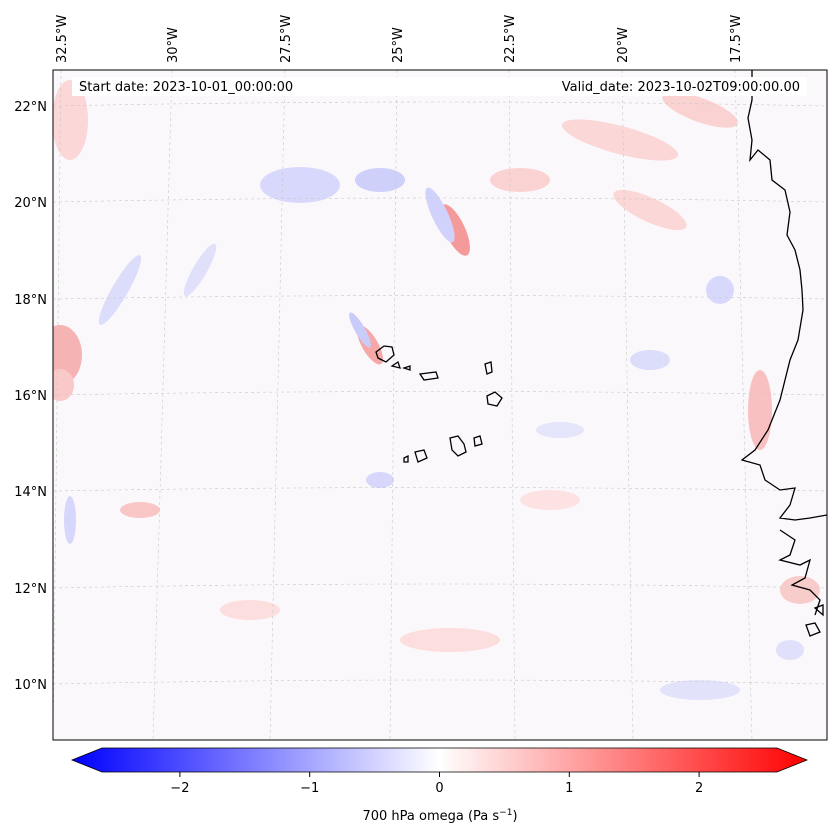  I want to click on lon-label: 32.5°W, so click(62, 39).